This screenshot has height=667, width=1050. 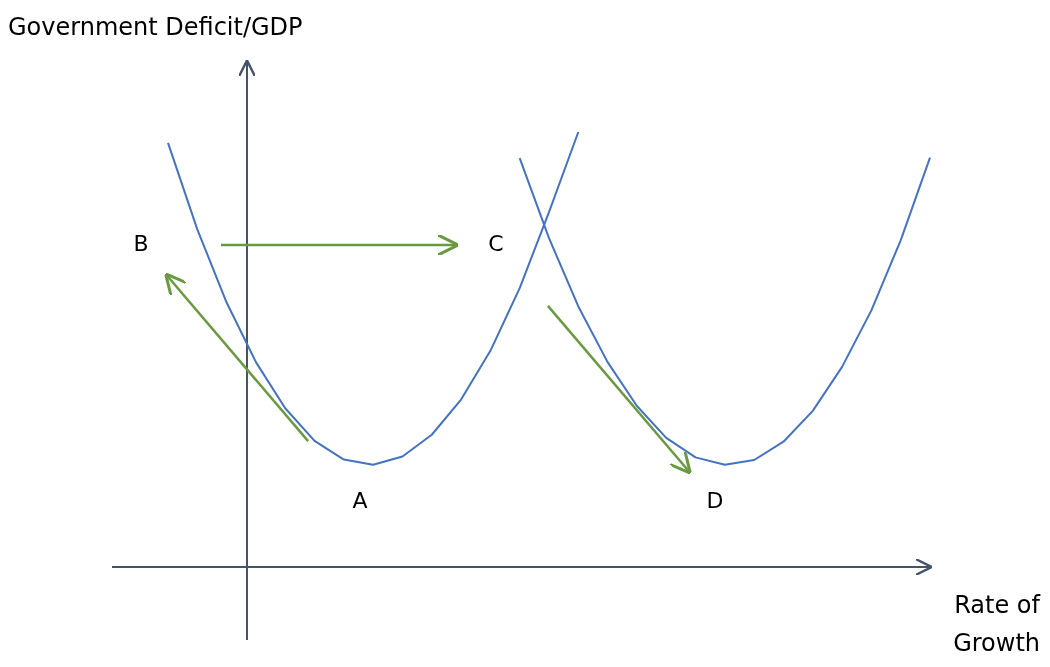 I want to click on annotation: A, so click(x=360, y=500).